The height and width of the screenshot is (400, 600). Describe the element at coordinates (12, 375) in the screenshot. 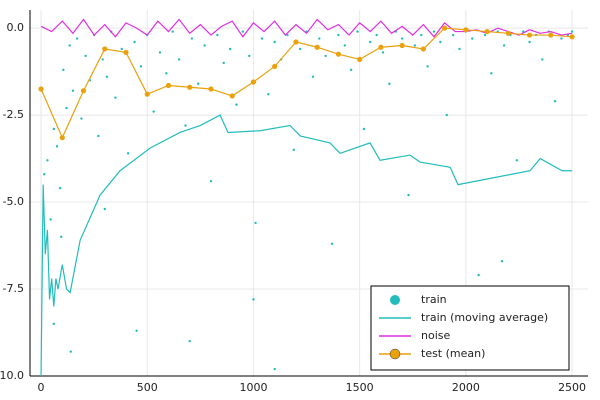

I see `y-tick-label: -10.0` at that location.